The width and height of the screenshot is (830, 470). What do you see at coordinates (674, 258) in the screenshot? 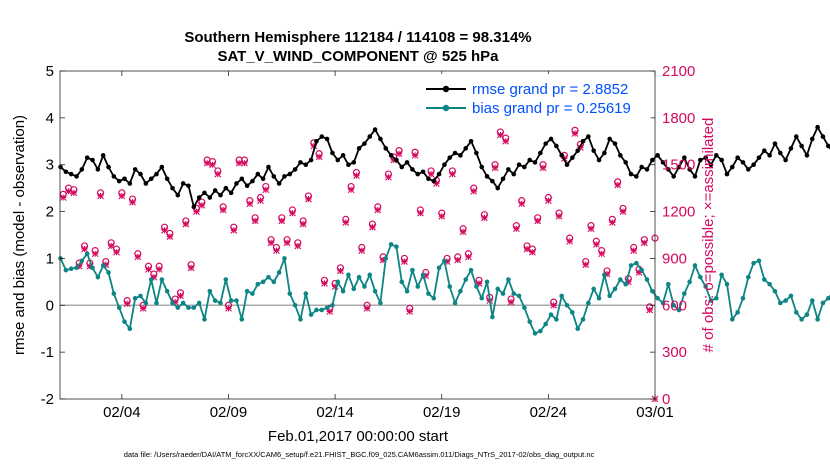
I see `right-tick-label: 900` at bounding box center [674, 258].